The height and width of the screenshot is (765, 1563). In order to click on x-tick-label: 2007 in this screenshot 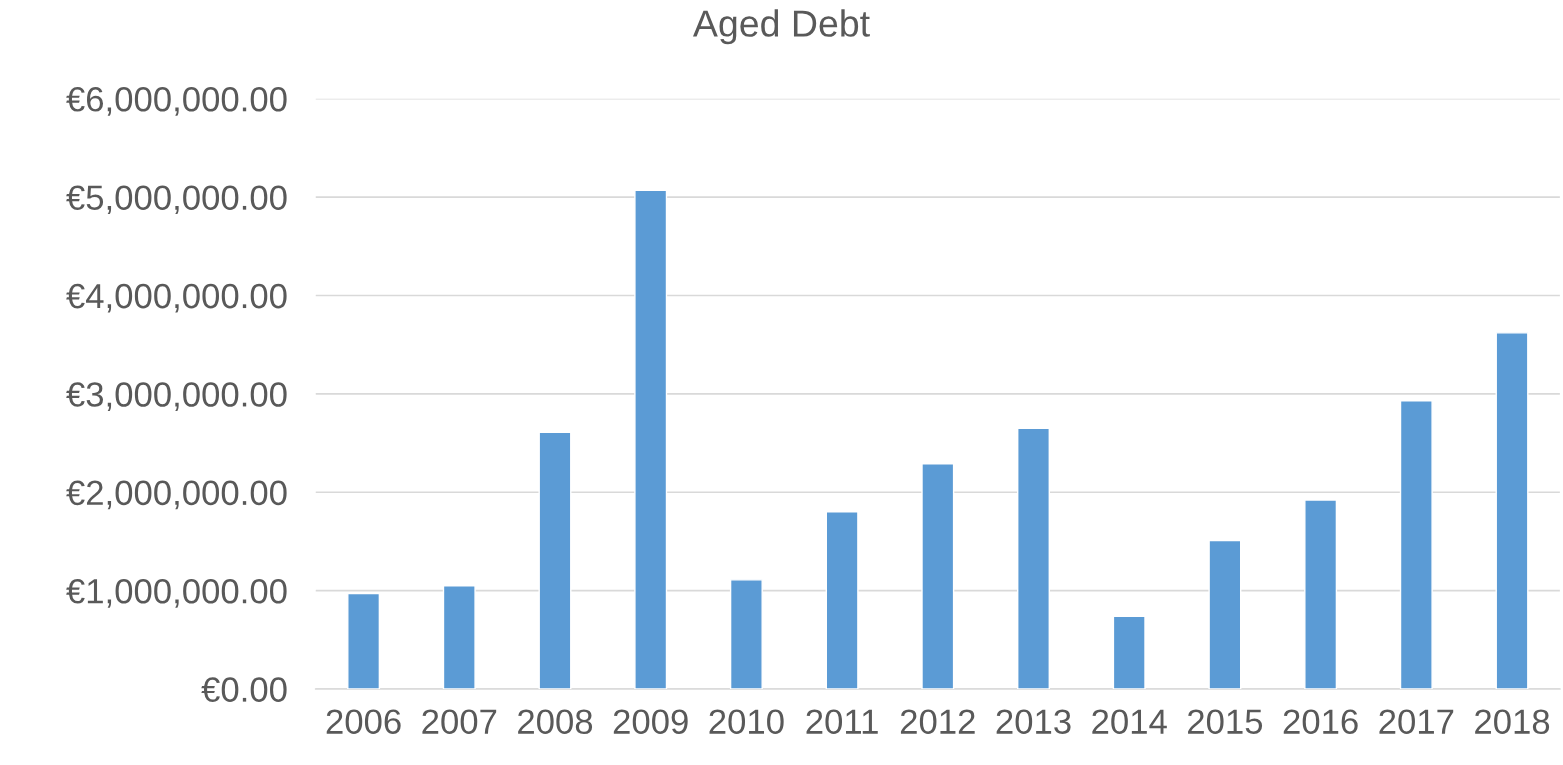, I will do `click(459, 721)`.